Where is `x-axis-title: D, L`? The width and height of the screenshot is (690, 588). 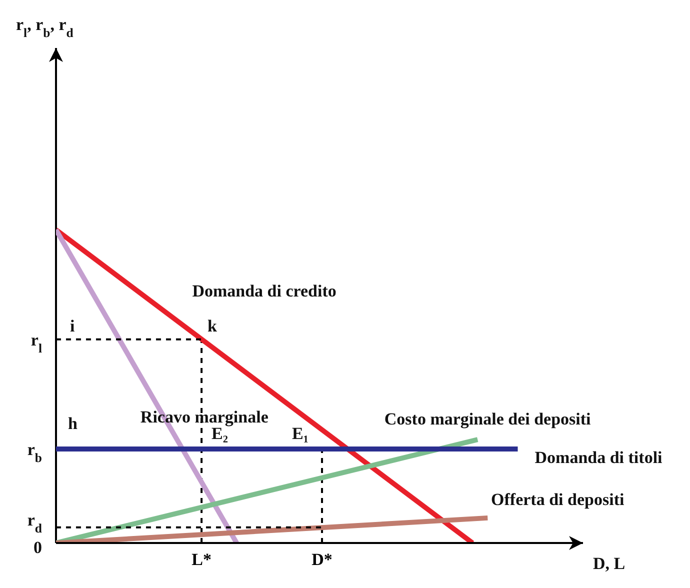 x-axis-title: D, L is located at coordinates (609, 563).